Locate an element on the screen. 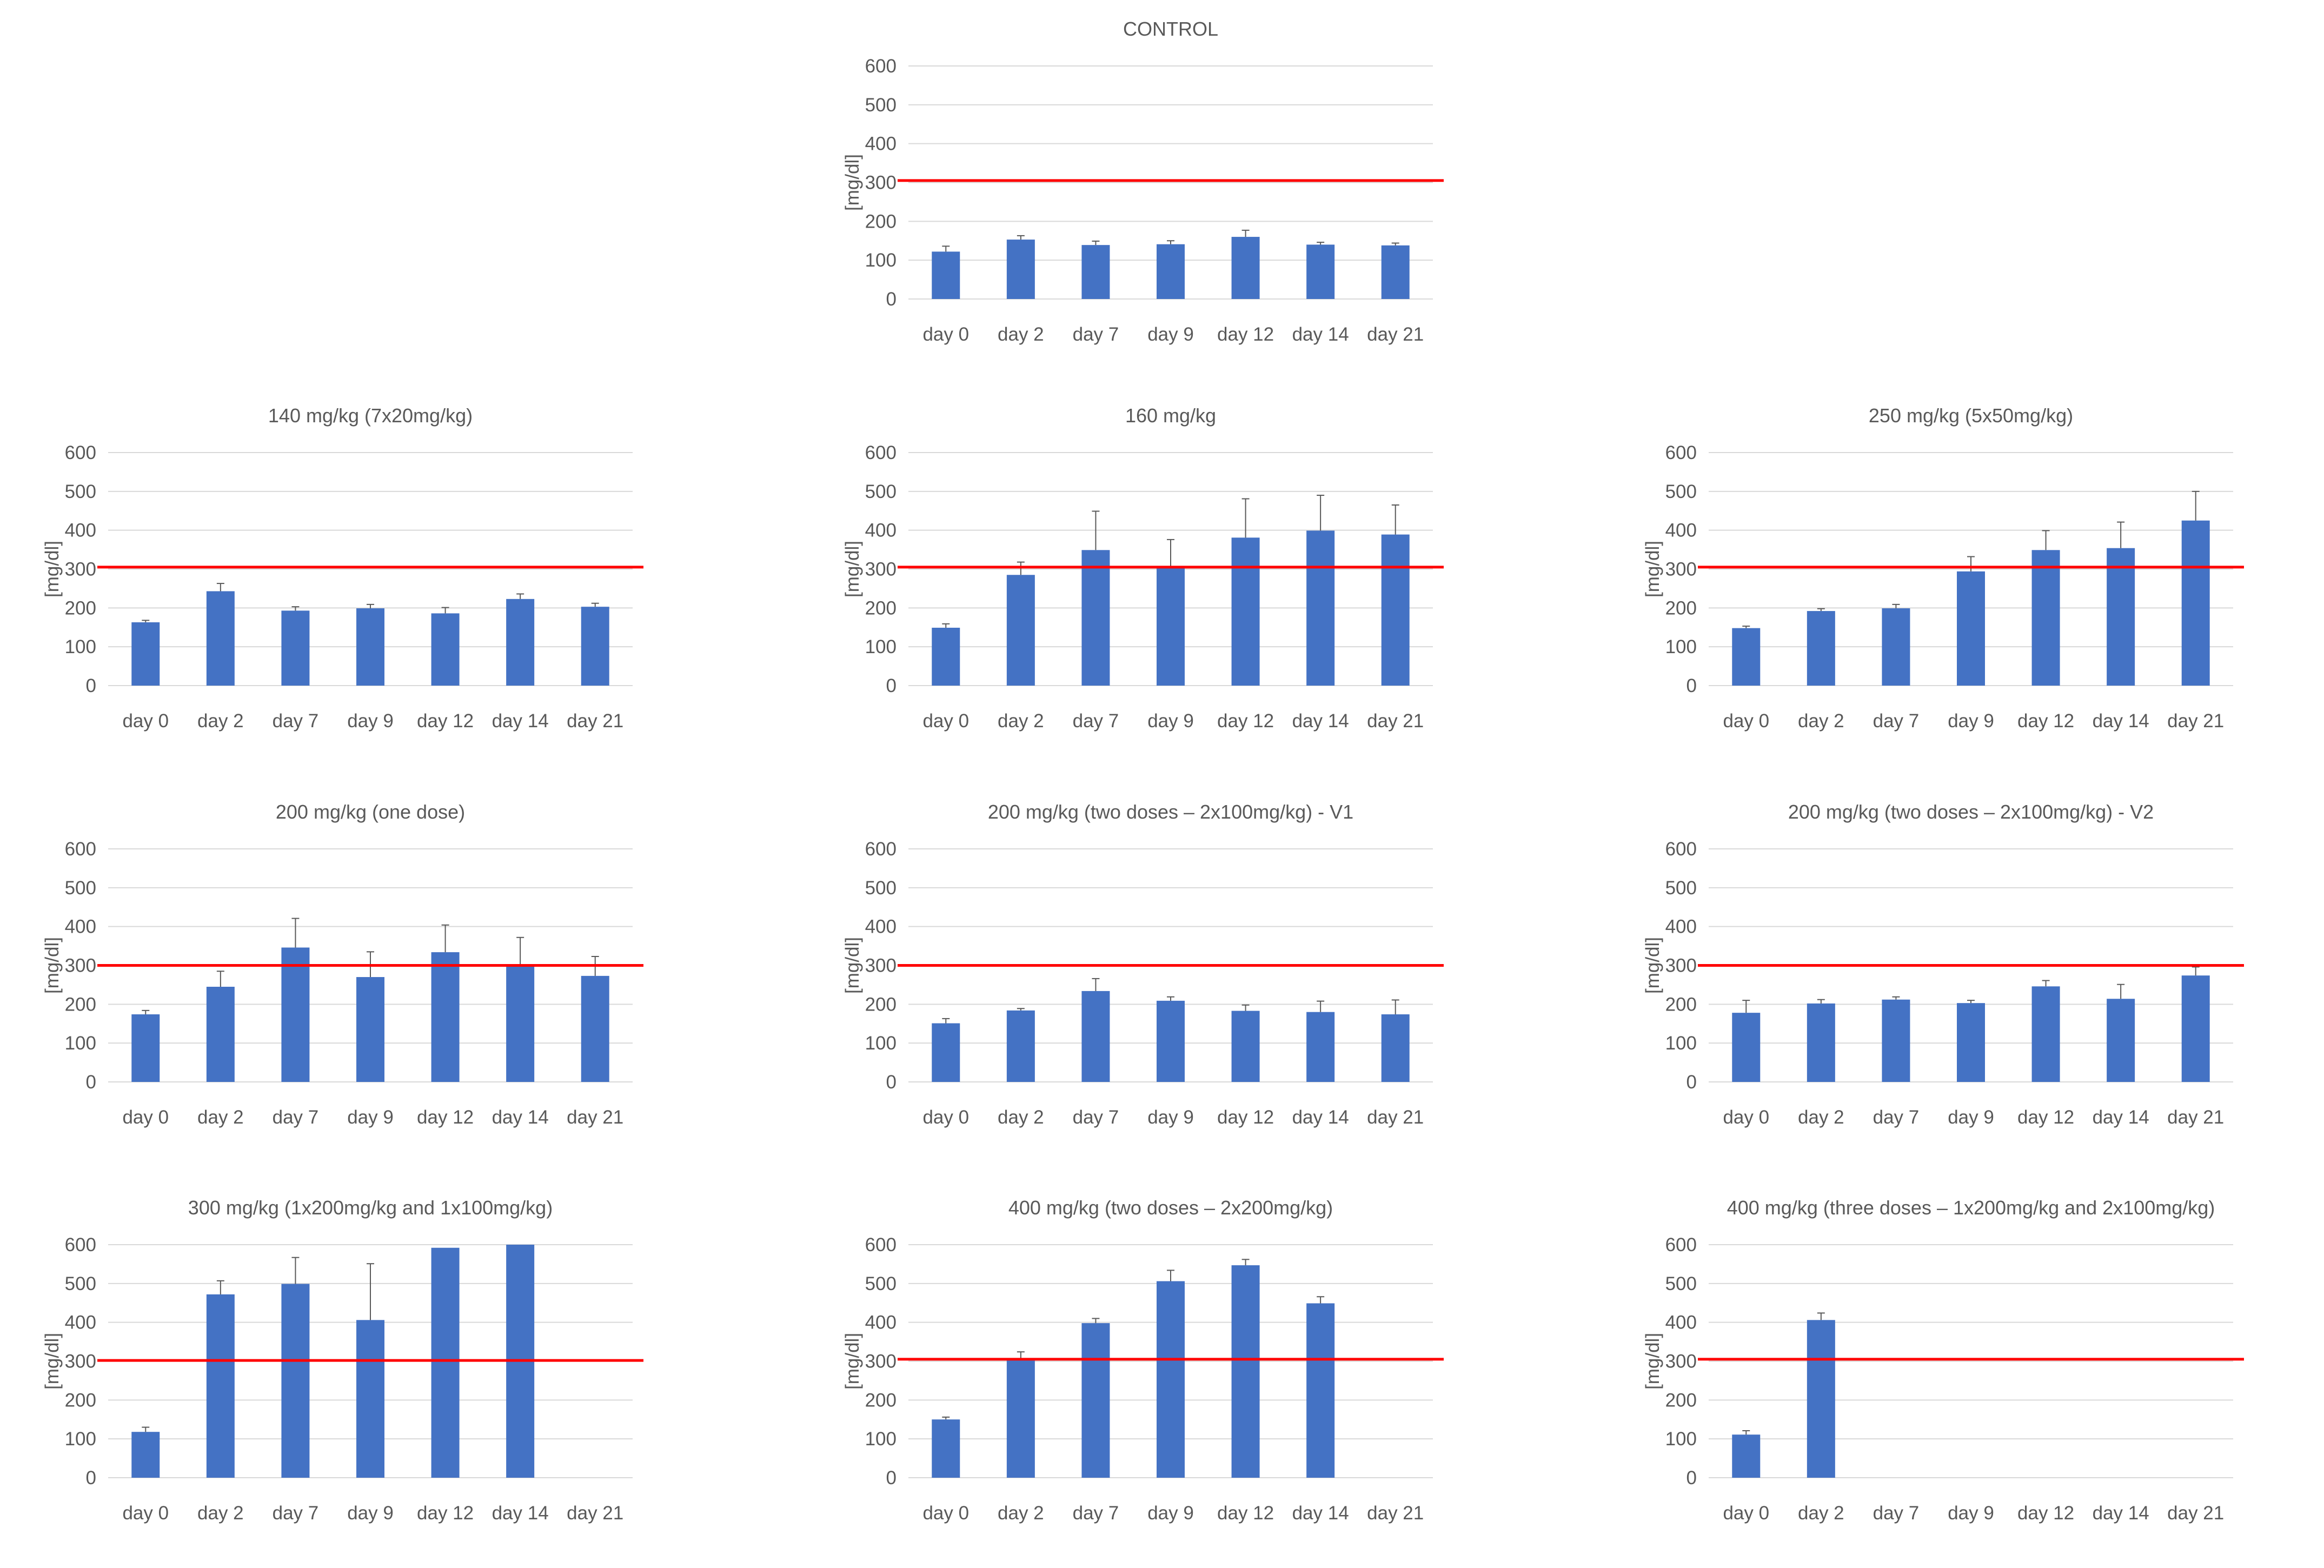  x-tick-label: day 2 is located at coordinates (220, 1513).